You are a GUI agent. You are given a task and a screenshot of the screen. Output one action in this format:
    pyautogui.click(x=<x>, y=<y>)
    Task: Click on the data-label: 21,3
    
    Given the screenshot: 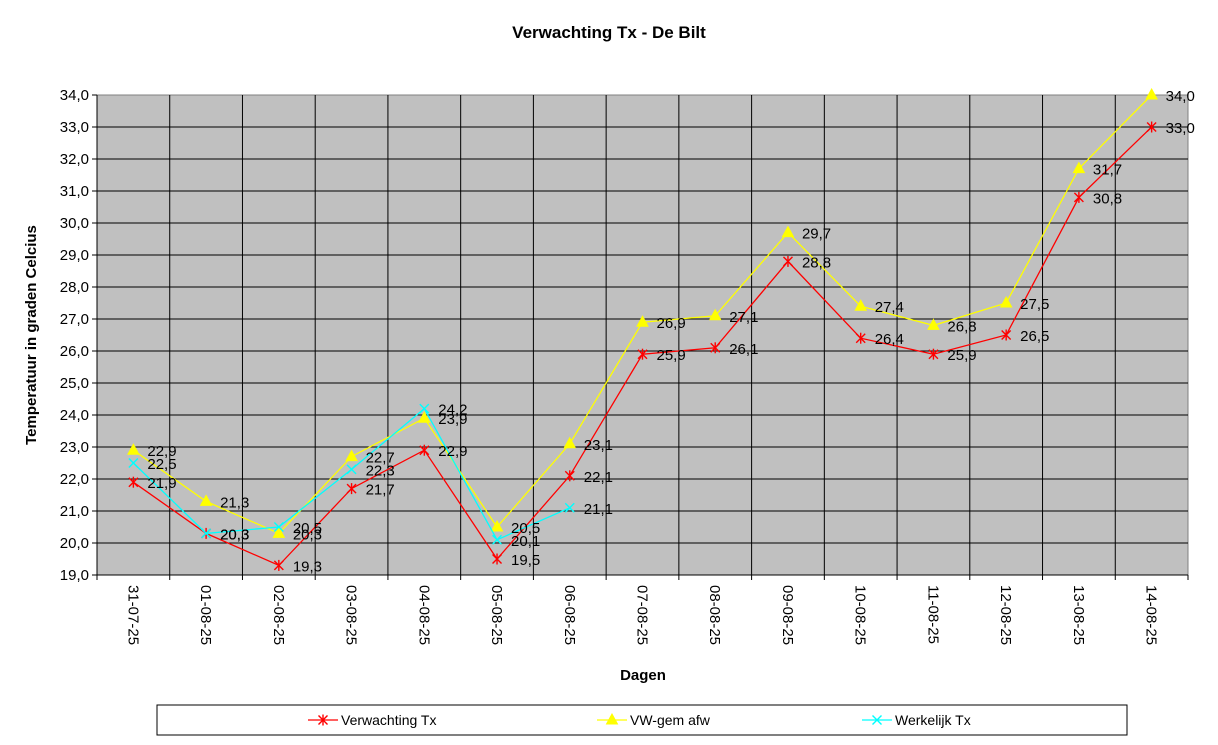 What is the action you would take?
    pyautogui.click(x=234, y=502)
    